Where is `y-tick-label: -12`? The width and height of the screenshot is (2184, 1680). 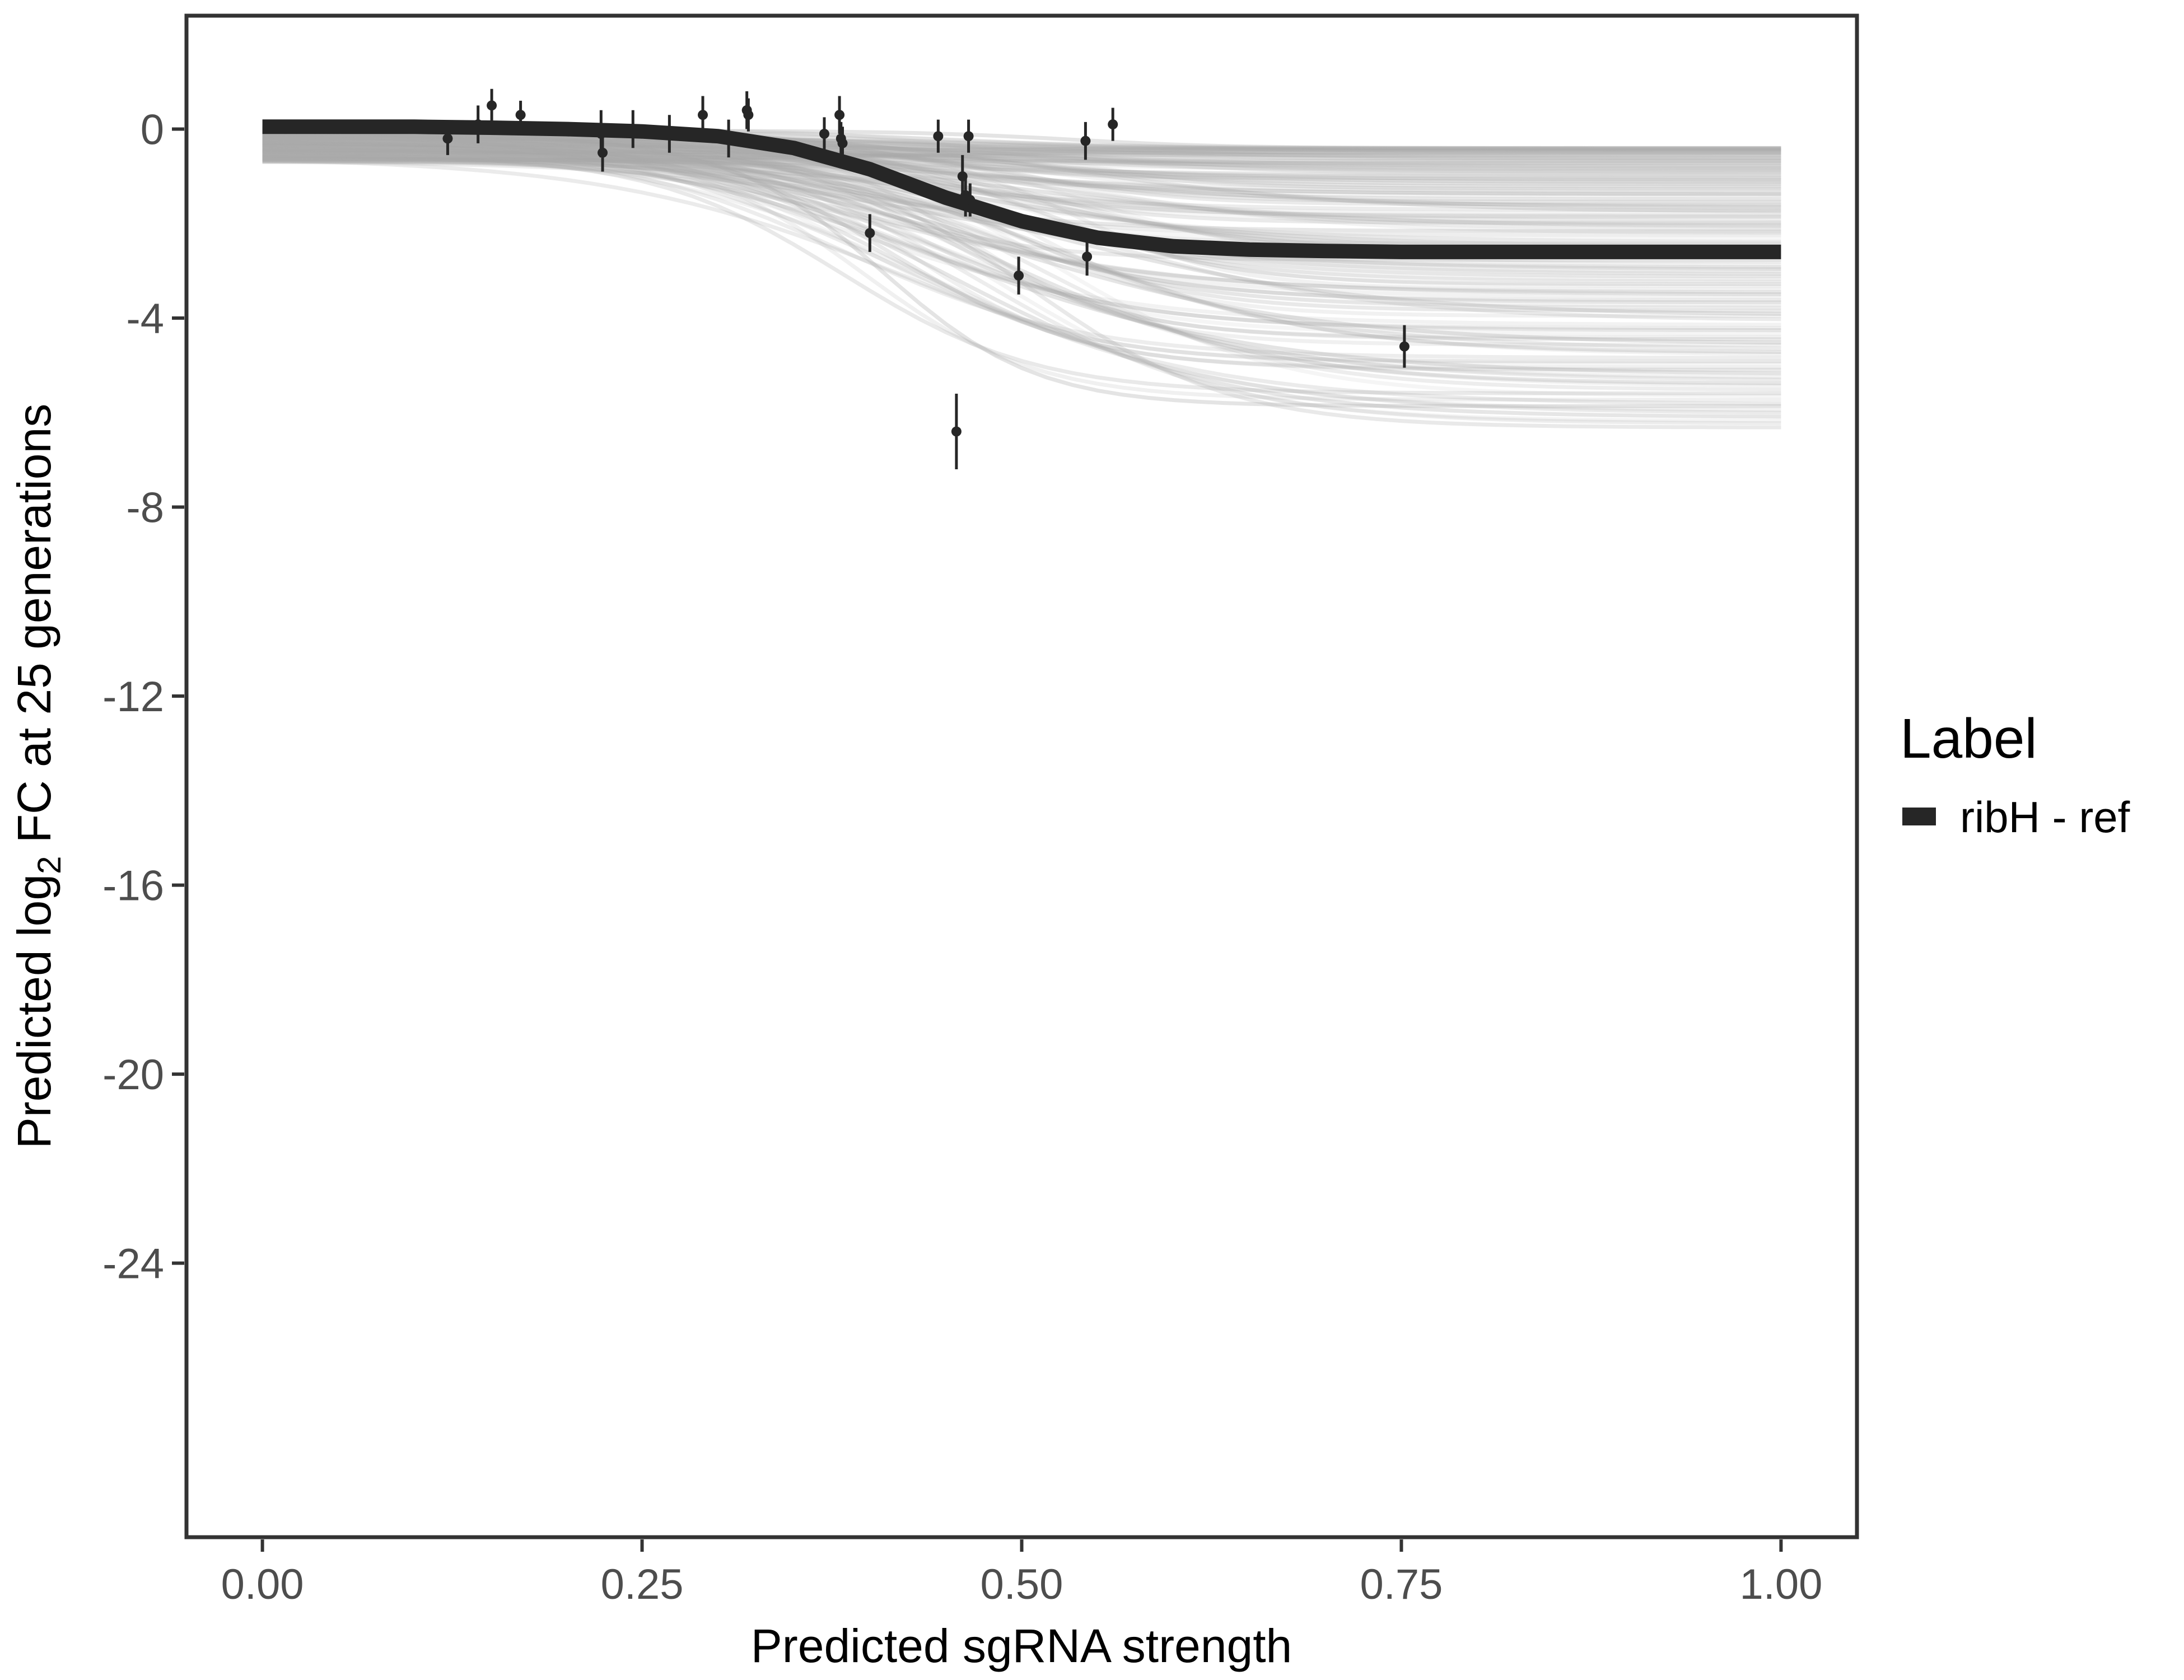
y-tick-label: -12 is located at coordinates (133, 697).